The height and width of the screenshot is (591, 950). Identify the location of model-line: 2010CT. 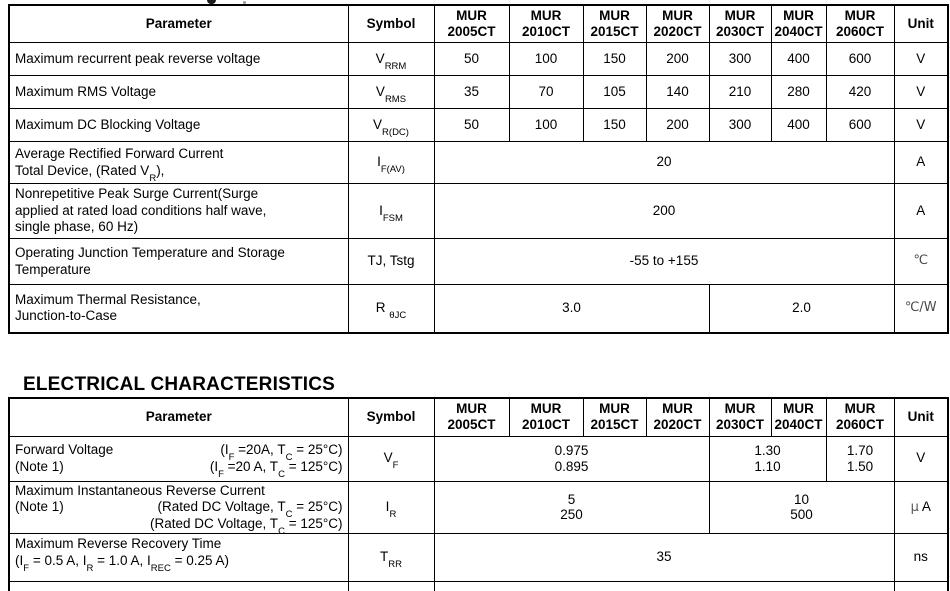
(546, 425).